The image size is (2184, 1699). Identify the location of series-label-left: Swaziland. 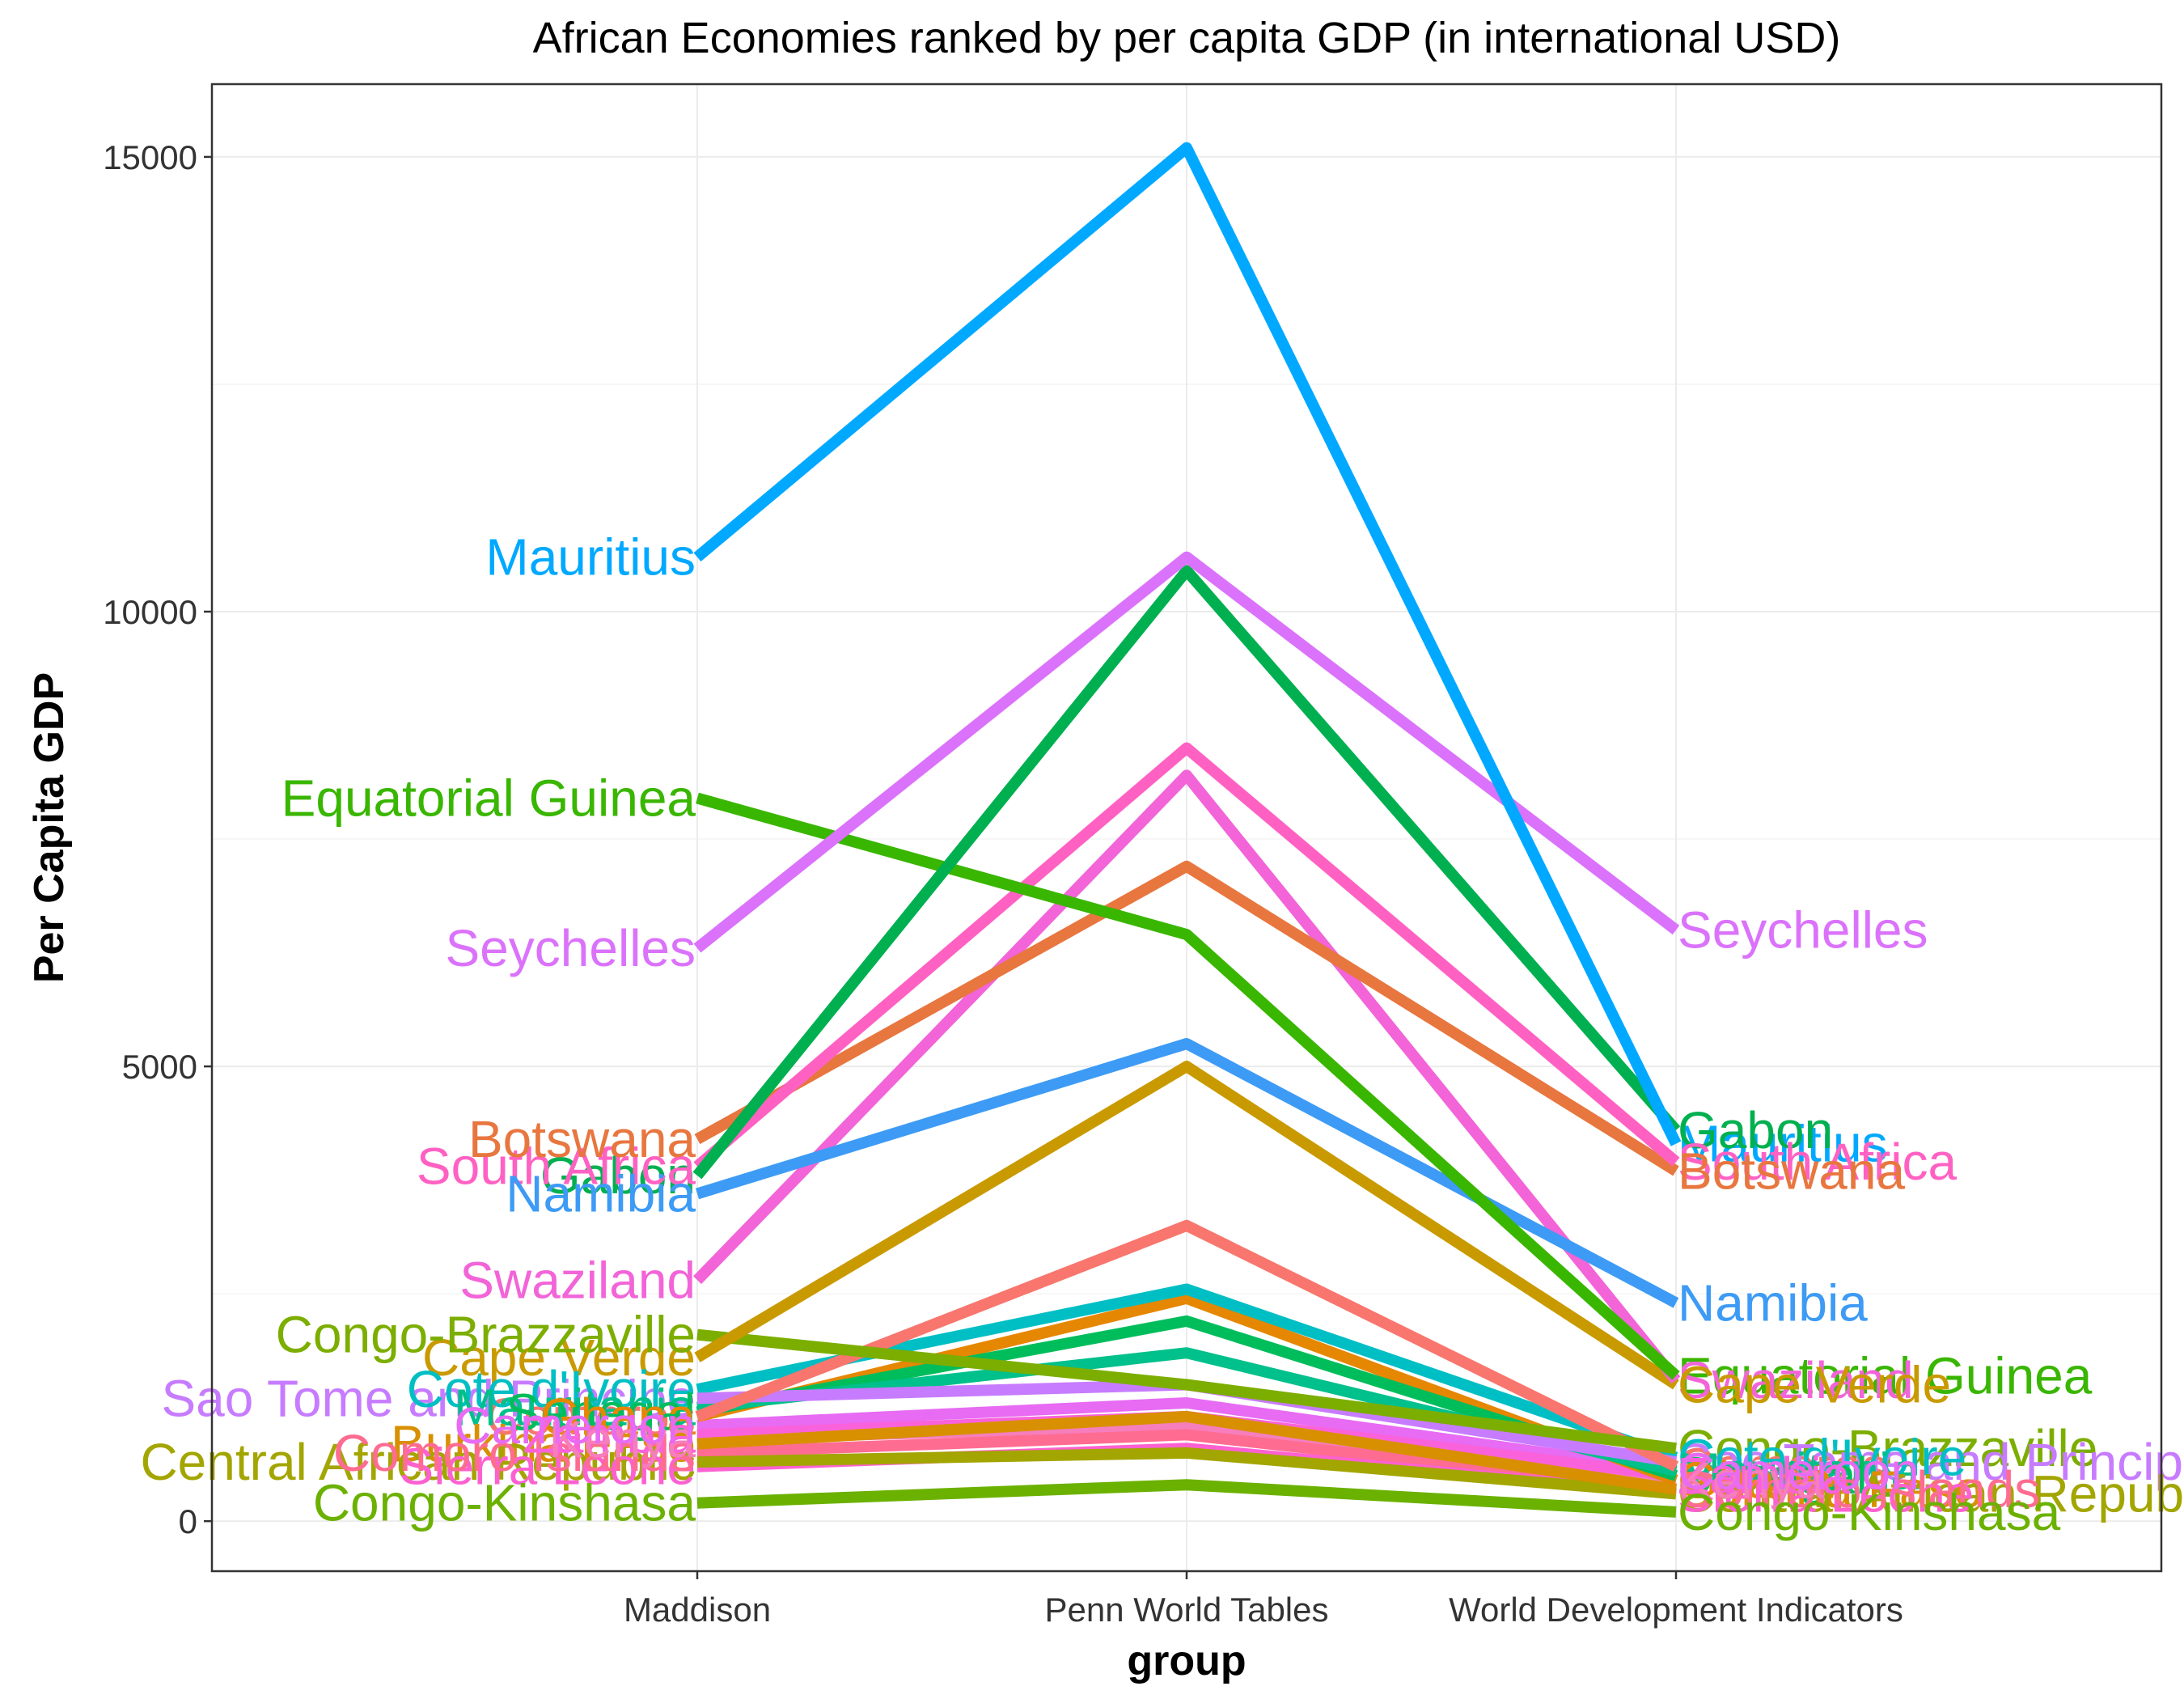
(577, 1280).